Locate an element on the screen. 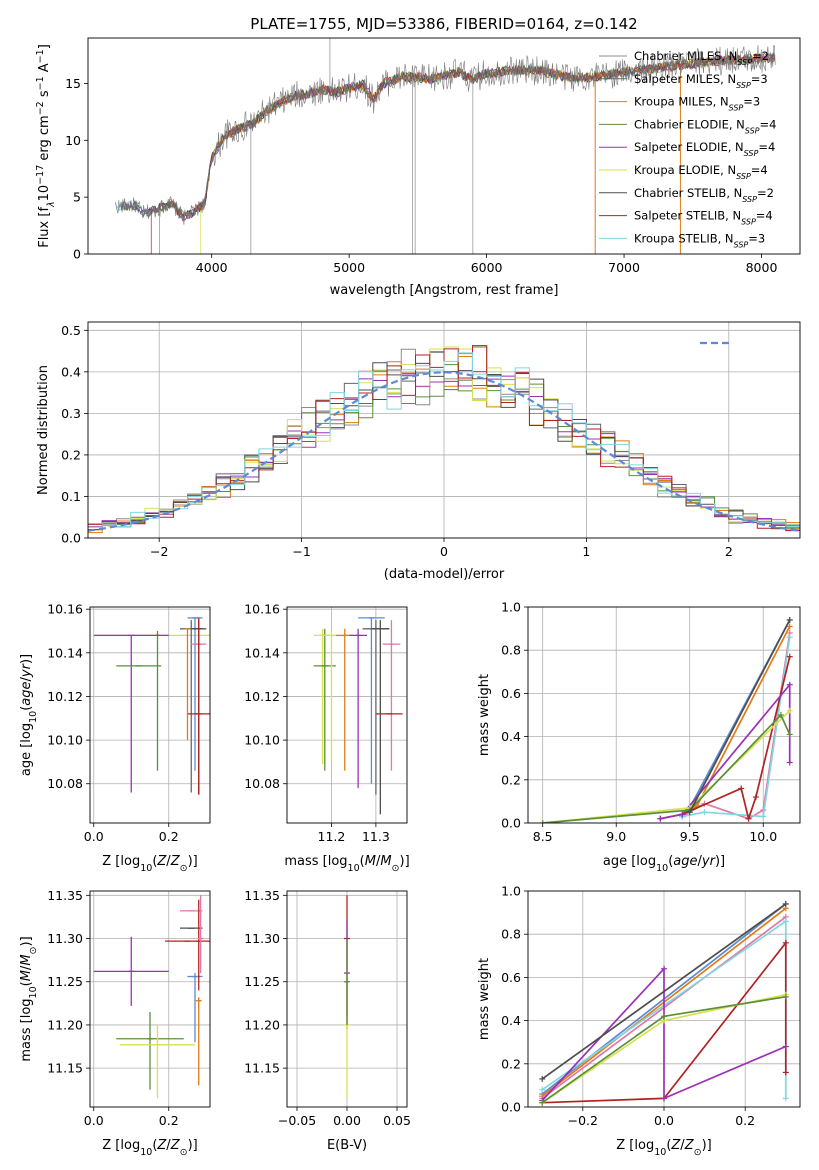 The image size is (819, 1170). y-tick-label: 15 is located at coordinates (73, 83).